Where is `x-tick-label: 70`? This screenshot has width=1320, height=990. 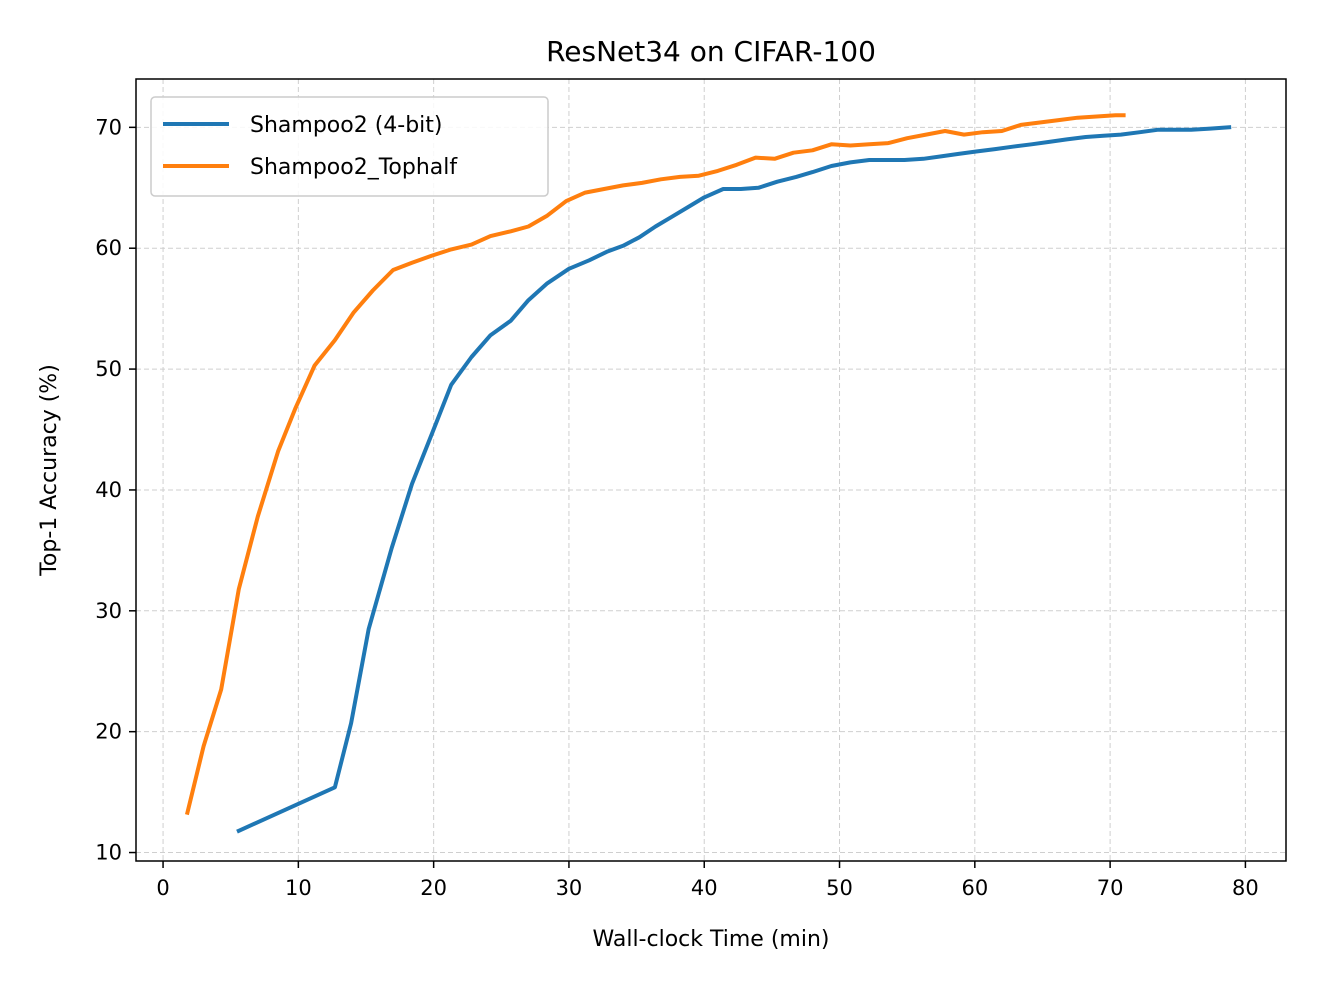
x-tick-label: 70 is located at coordinates (1110, 888).